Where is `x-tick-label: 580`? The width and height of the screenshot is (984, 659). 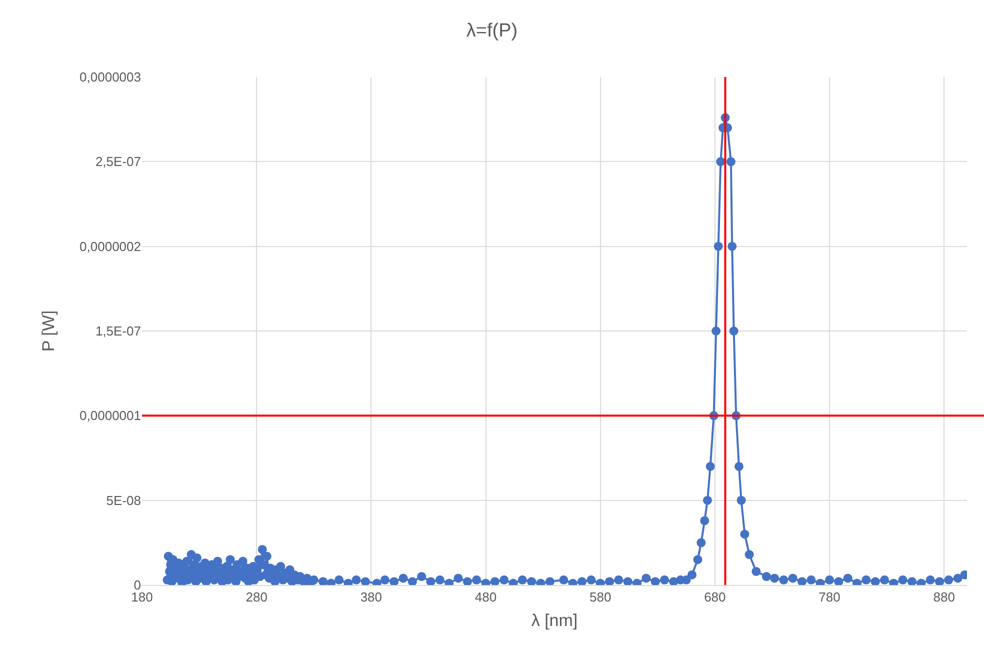
x-tick-label: 580 is located at coordinates (600, 597).